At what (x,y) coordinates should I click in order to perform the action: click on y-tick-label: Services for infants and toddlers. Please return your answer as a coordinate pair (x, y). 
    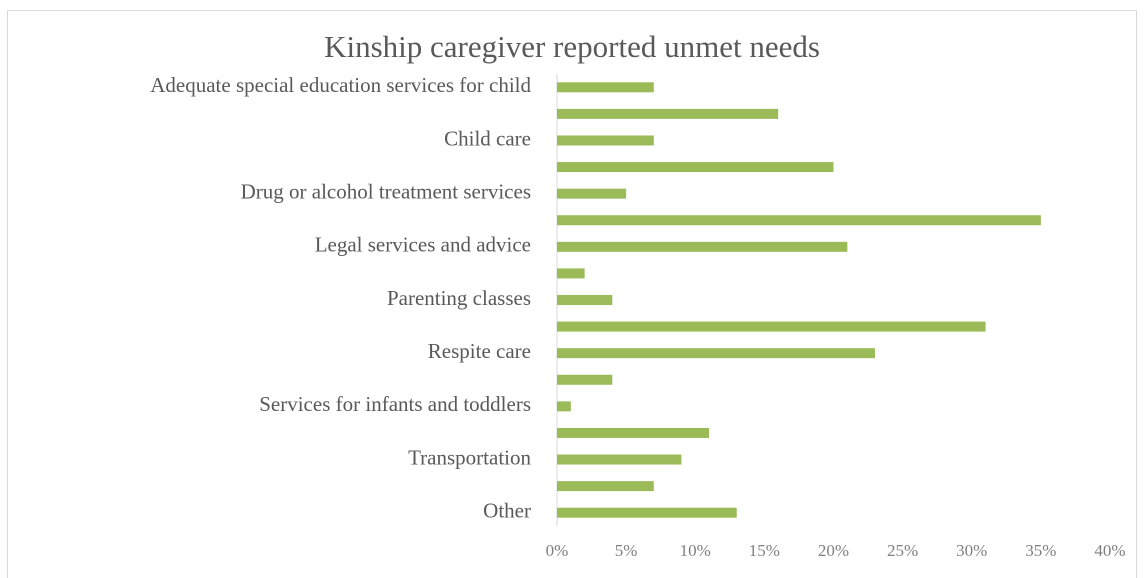
    Looking at the image, I should click on (395, 404).